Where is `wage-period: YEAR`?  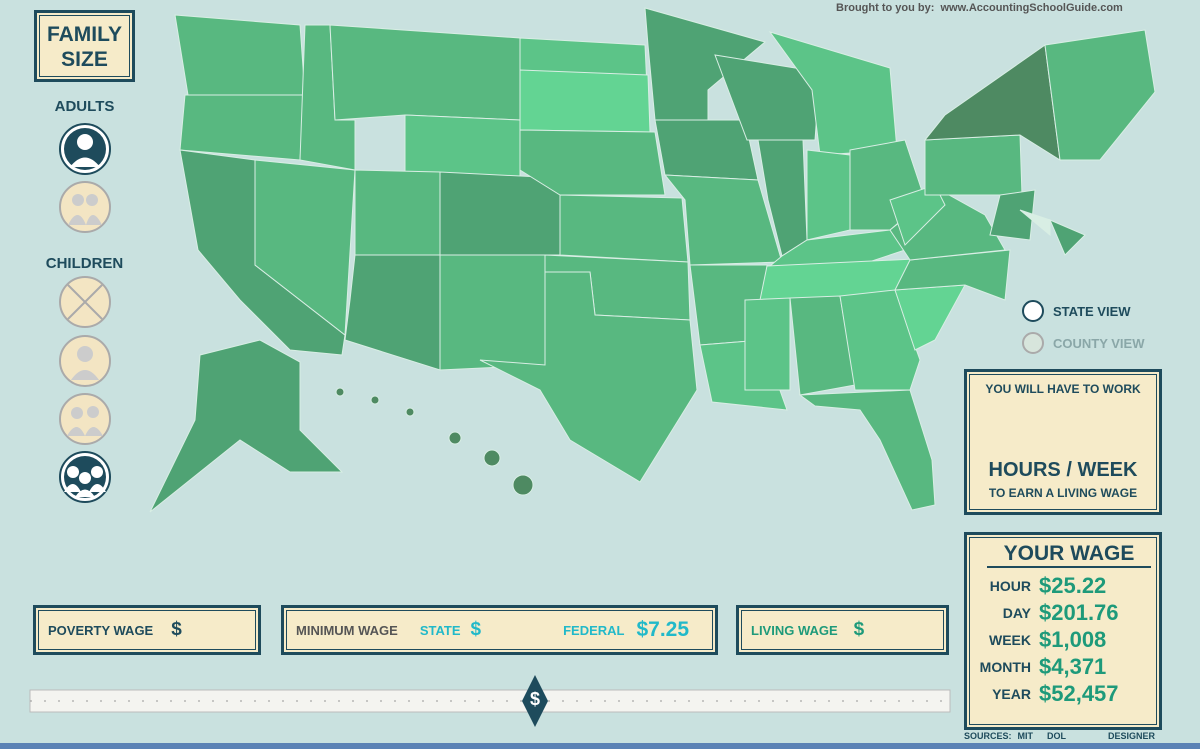 wage-period: YEAR is located at coordinates (1011, 693).